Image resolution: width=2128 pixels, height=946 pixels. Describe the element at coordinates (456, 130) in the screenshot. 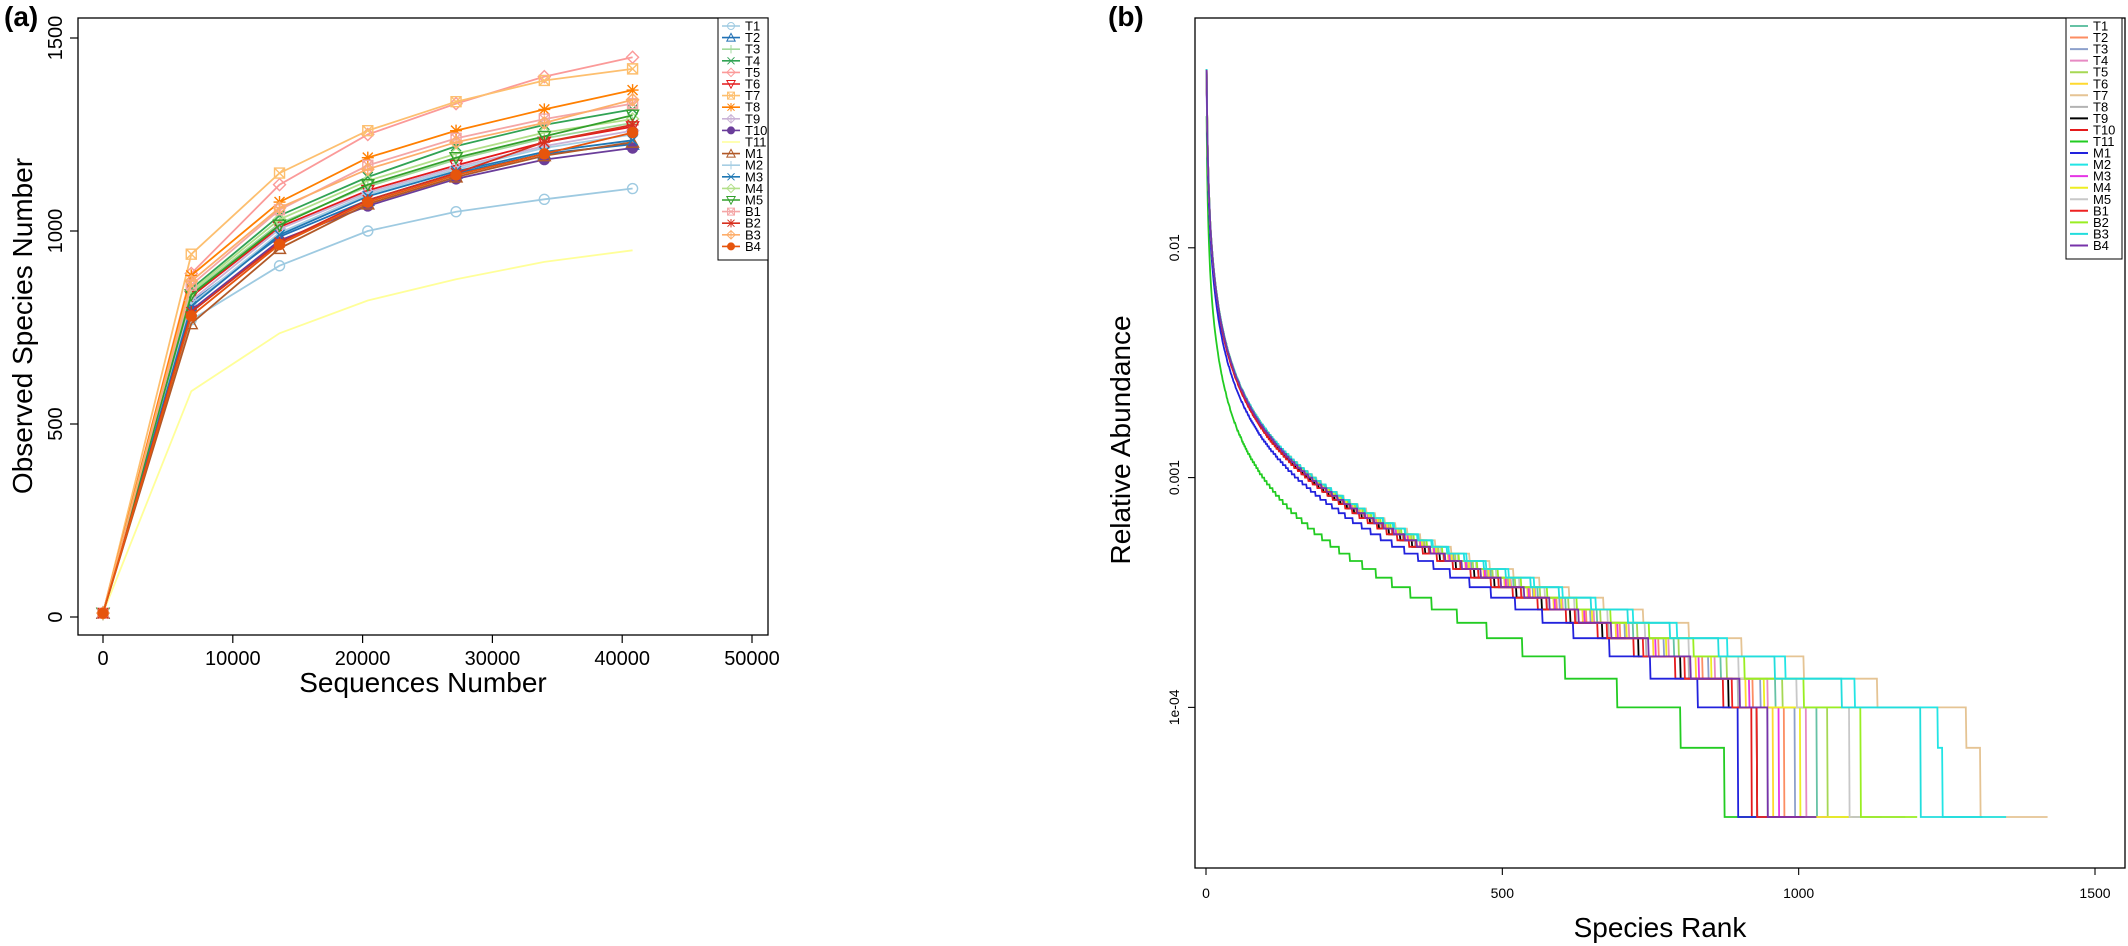

I see `data-point-t8` at that location.